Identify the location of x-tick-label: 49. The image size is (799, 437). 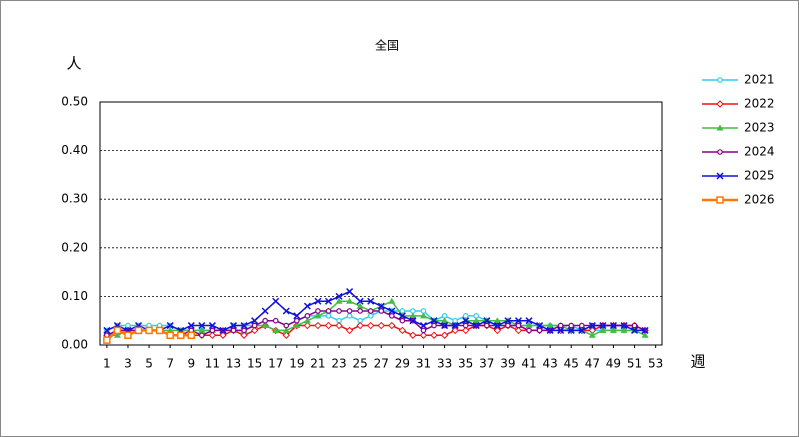
(613, 364).